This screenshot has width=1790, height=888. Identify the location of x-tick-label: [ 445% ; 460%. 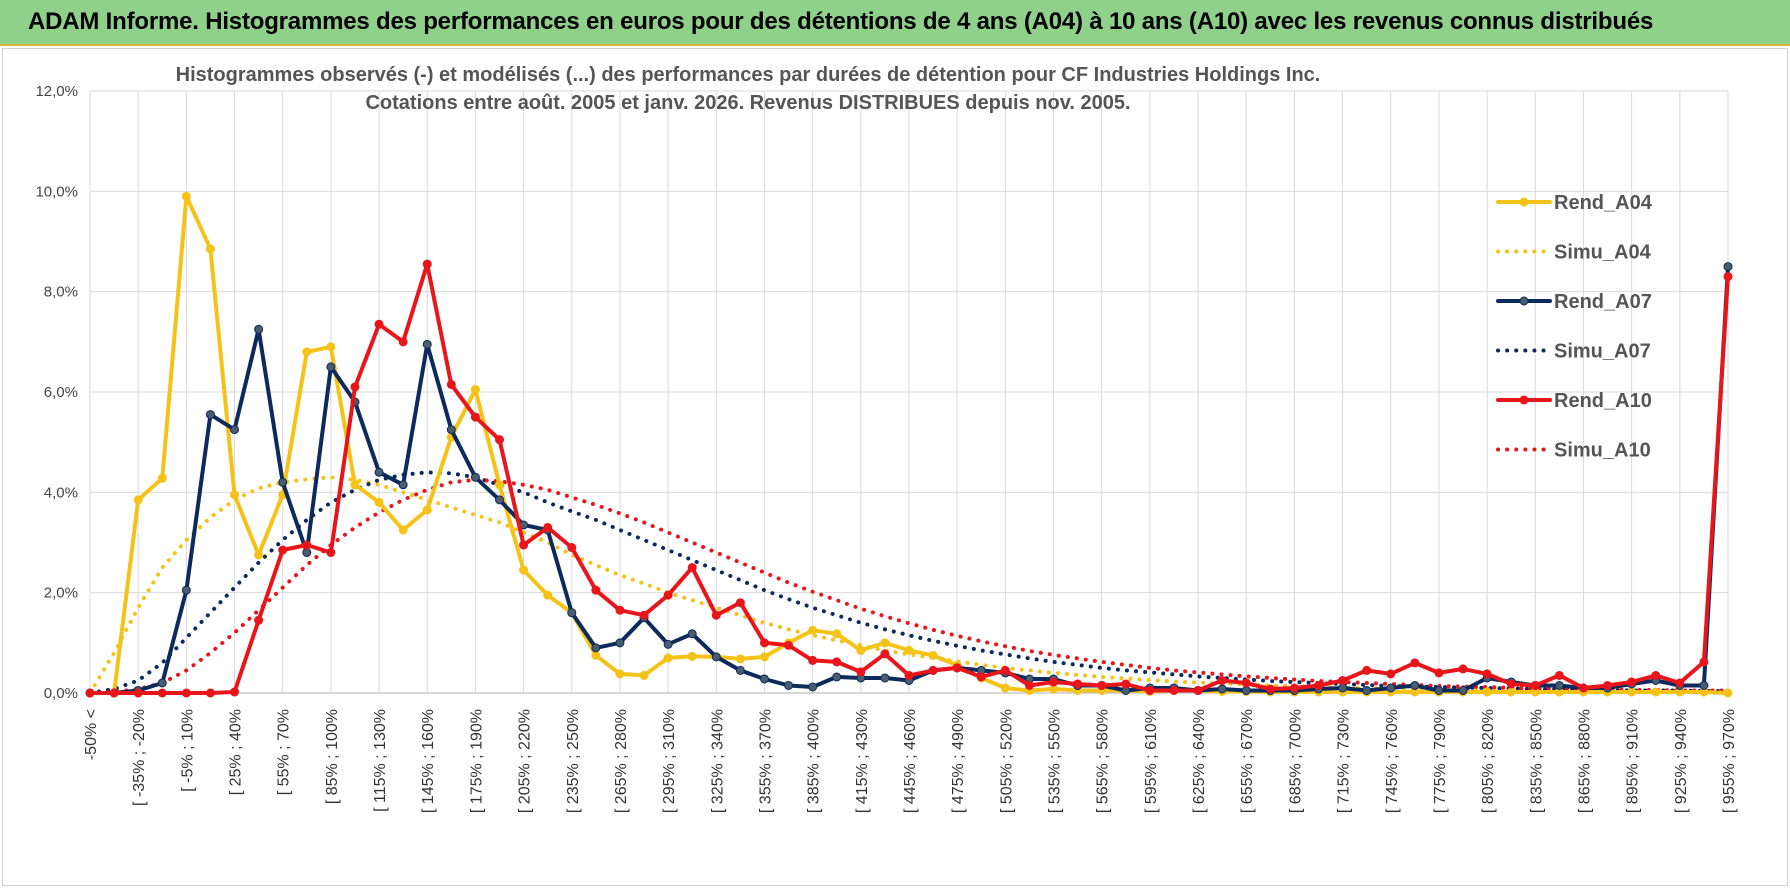
(910, 761).